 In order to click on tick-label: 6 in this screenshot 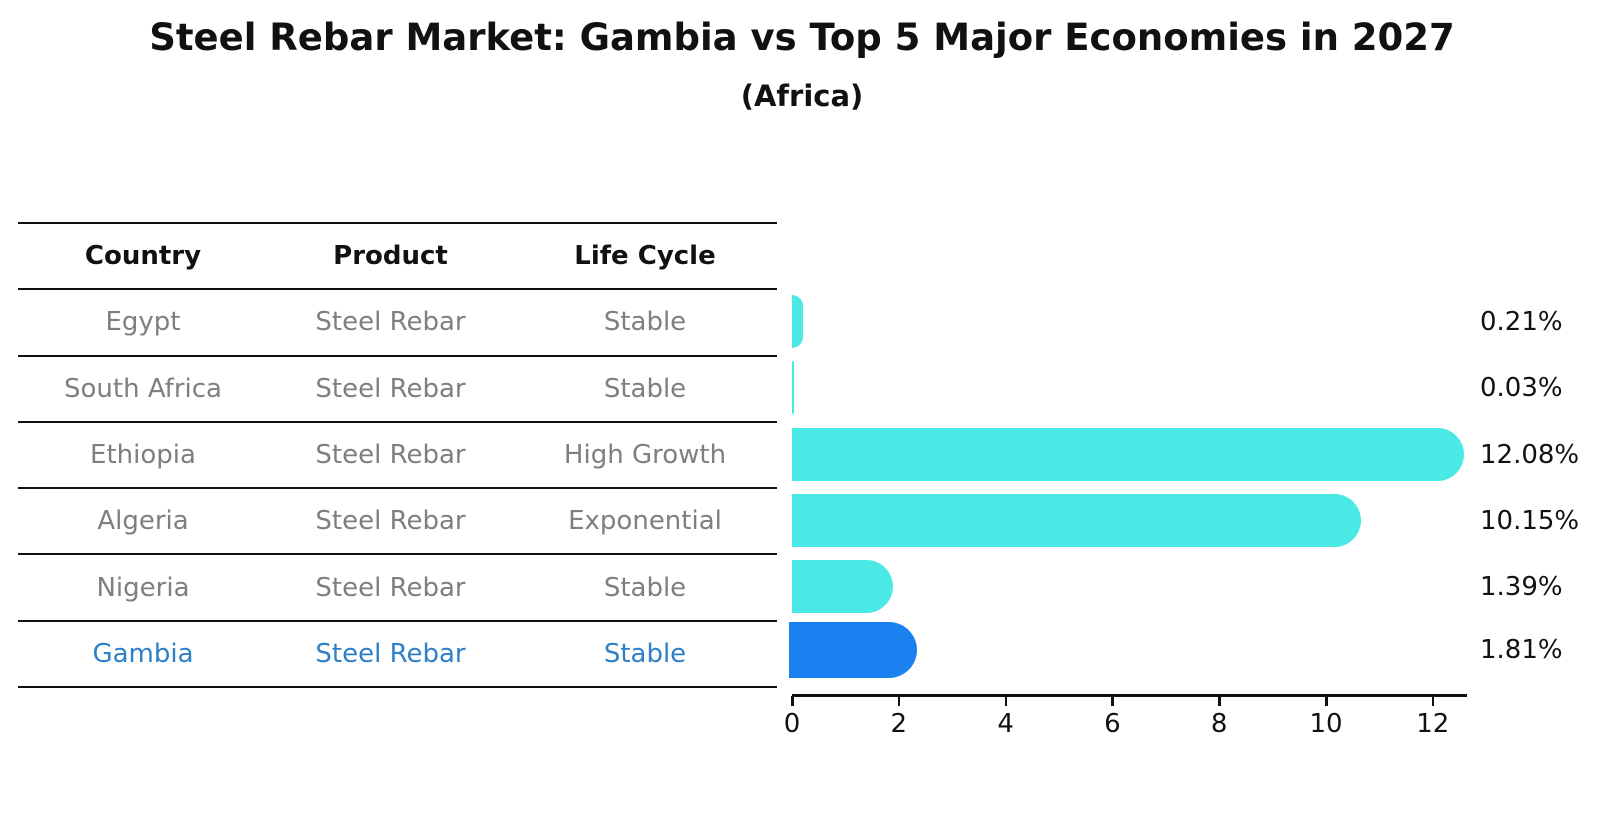, I will do `click(1112, 724)`.